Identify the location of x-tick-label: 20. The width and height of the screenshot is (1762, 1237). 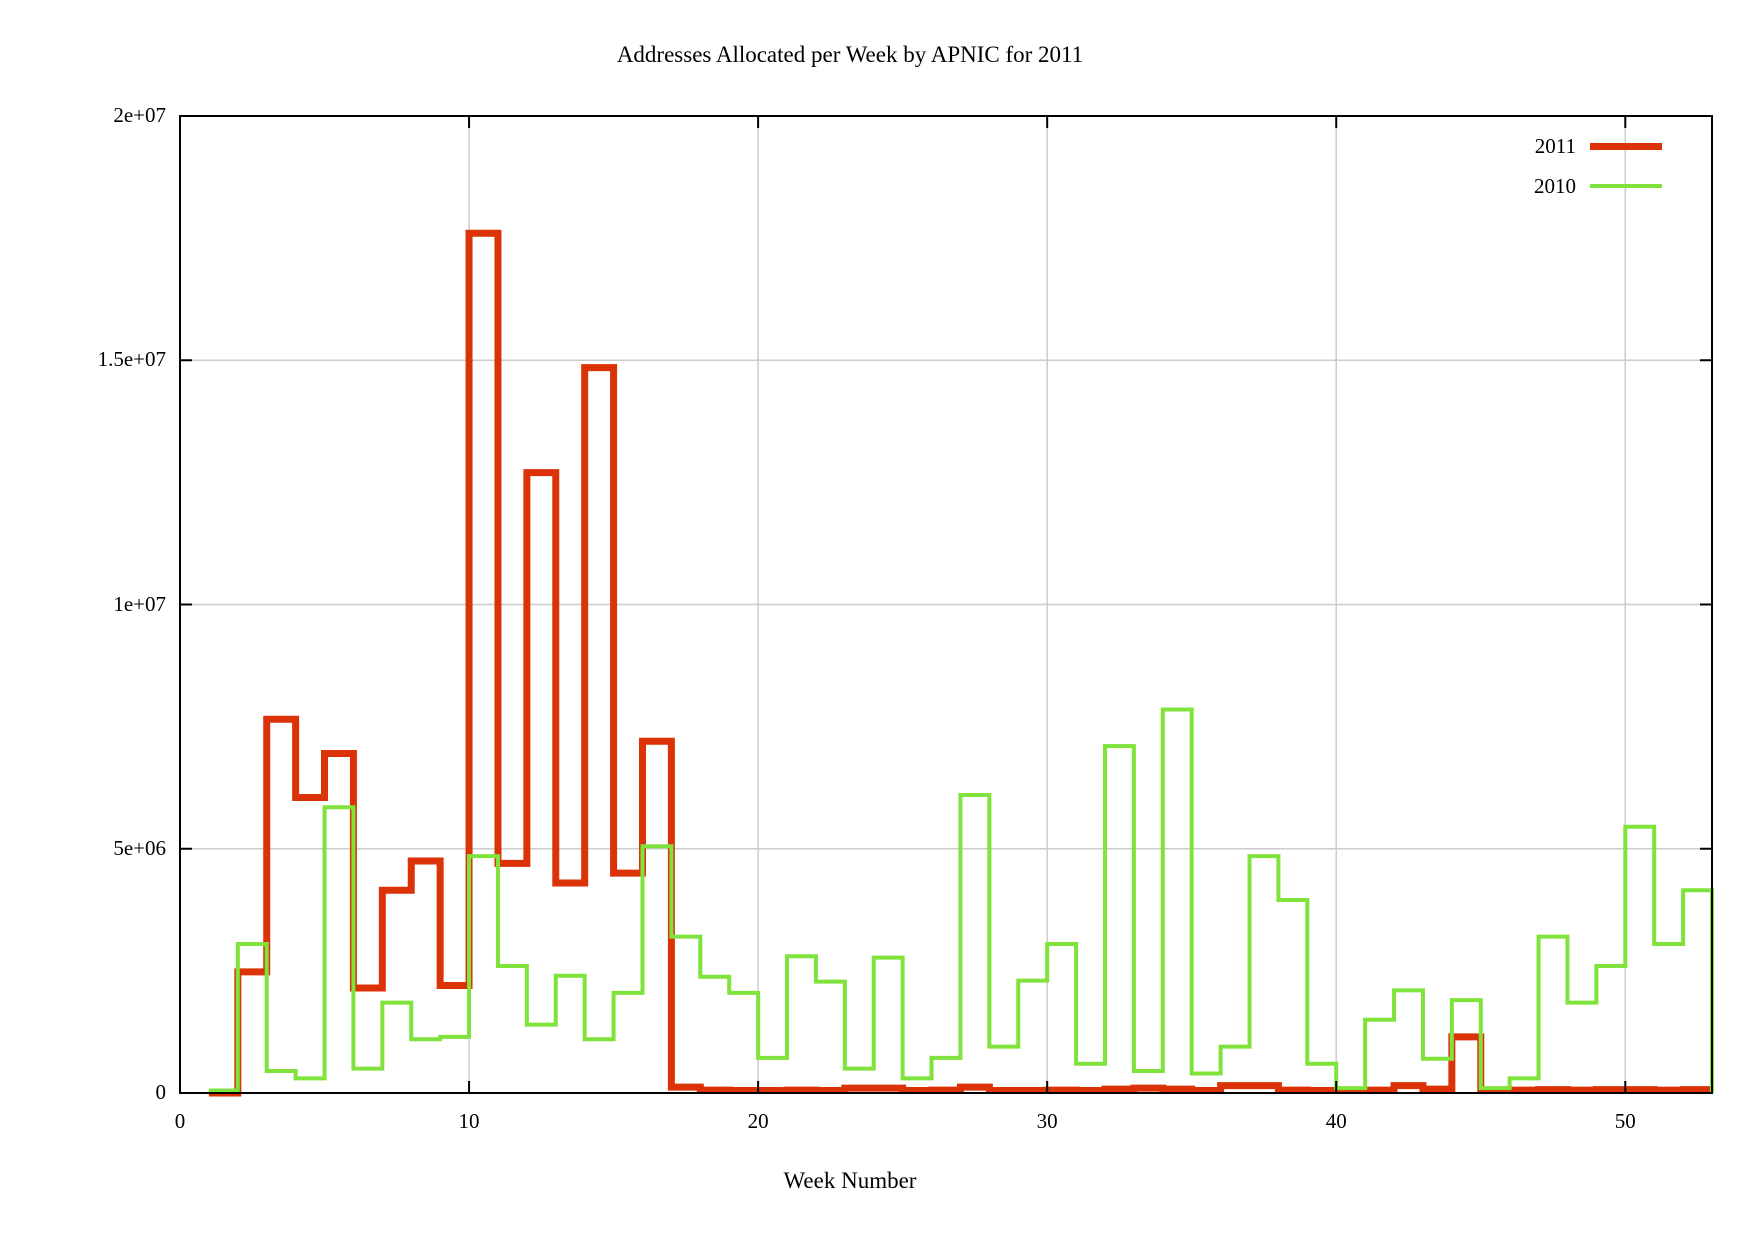
(758, 1121).